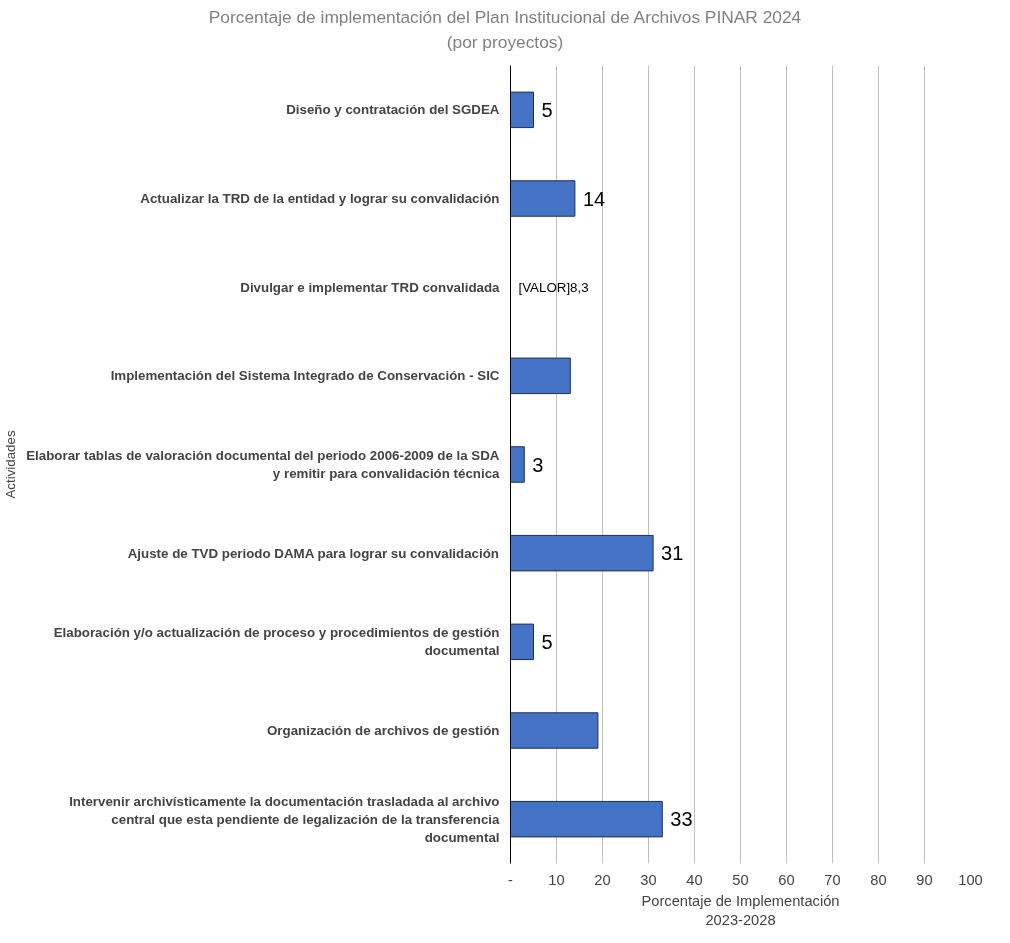 This screenshot has width=1010, height=943. What do you see at coordinates (505, 42) in the screenshot?
I see `chart-subtitle: (por proyectos)` at bounding box center [505, 42].